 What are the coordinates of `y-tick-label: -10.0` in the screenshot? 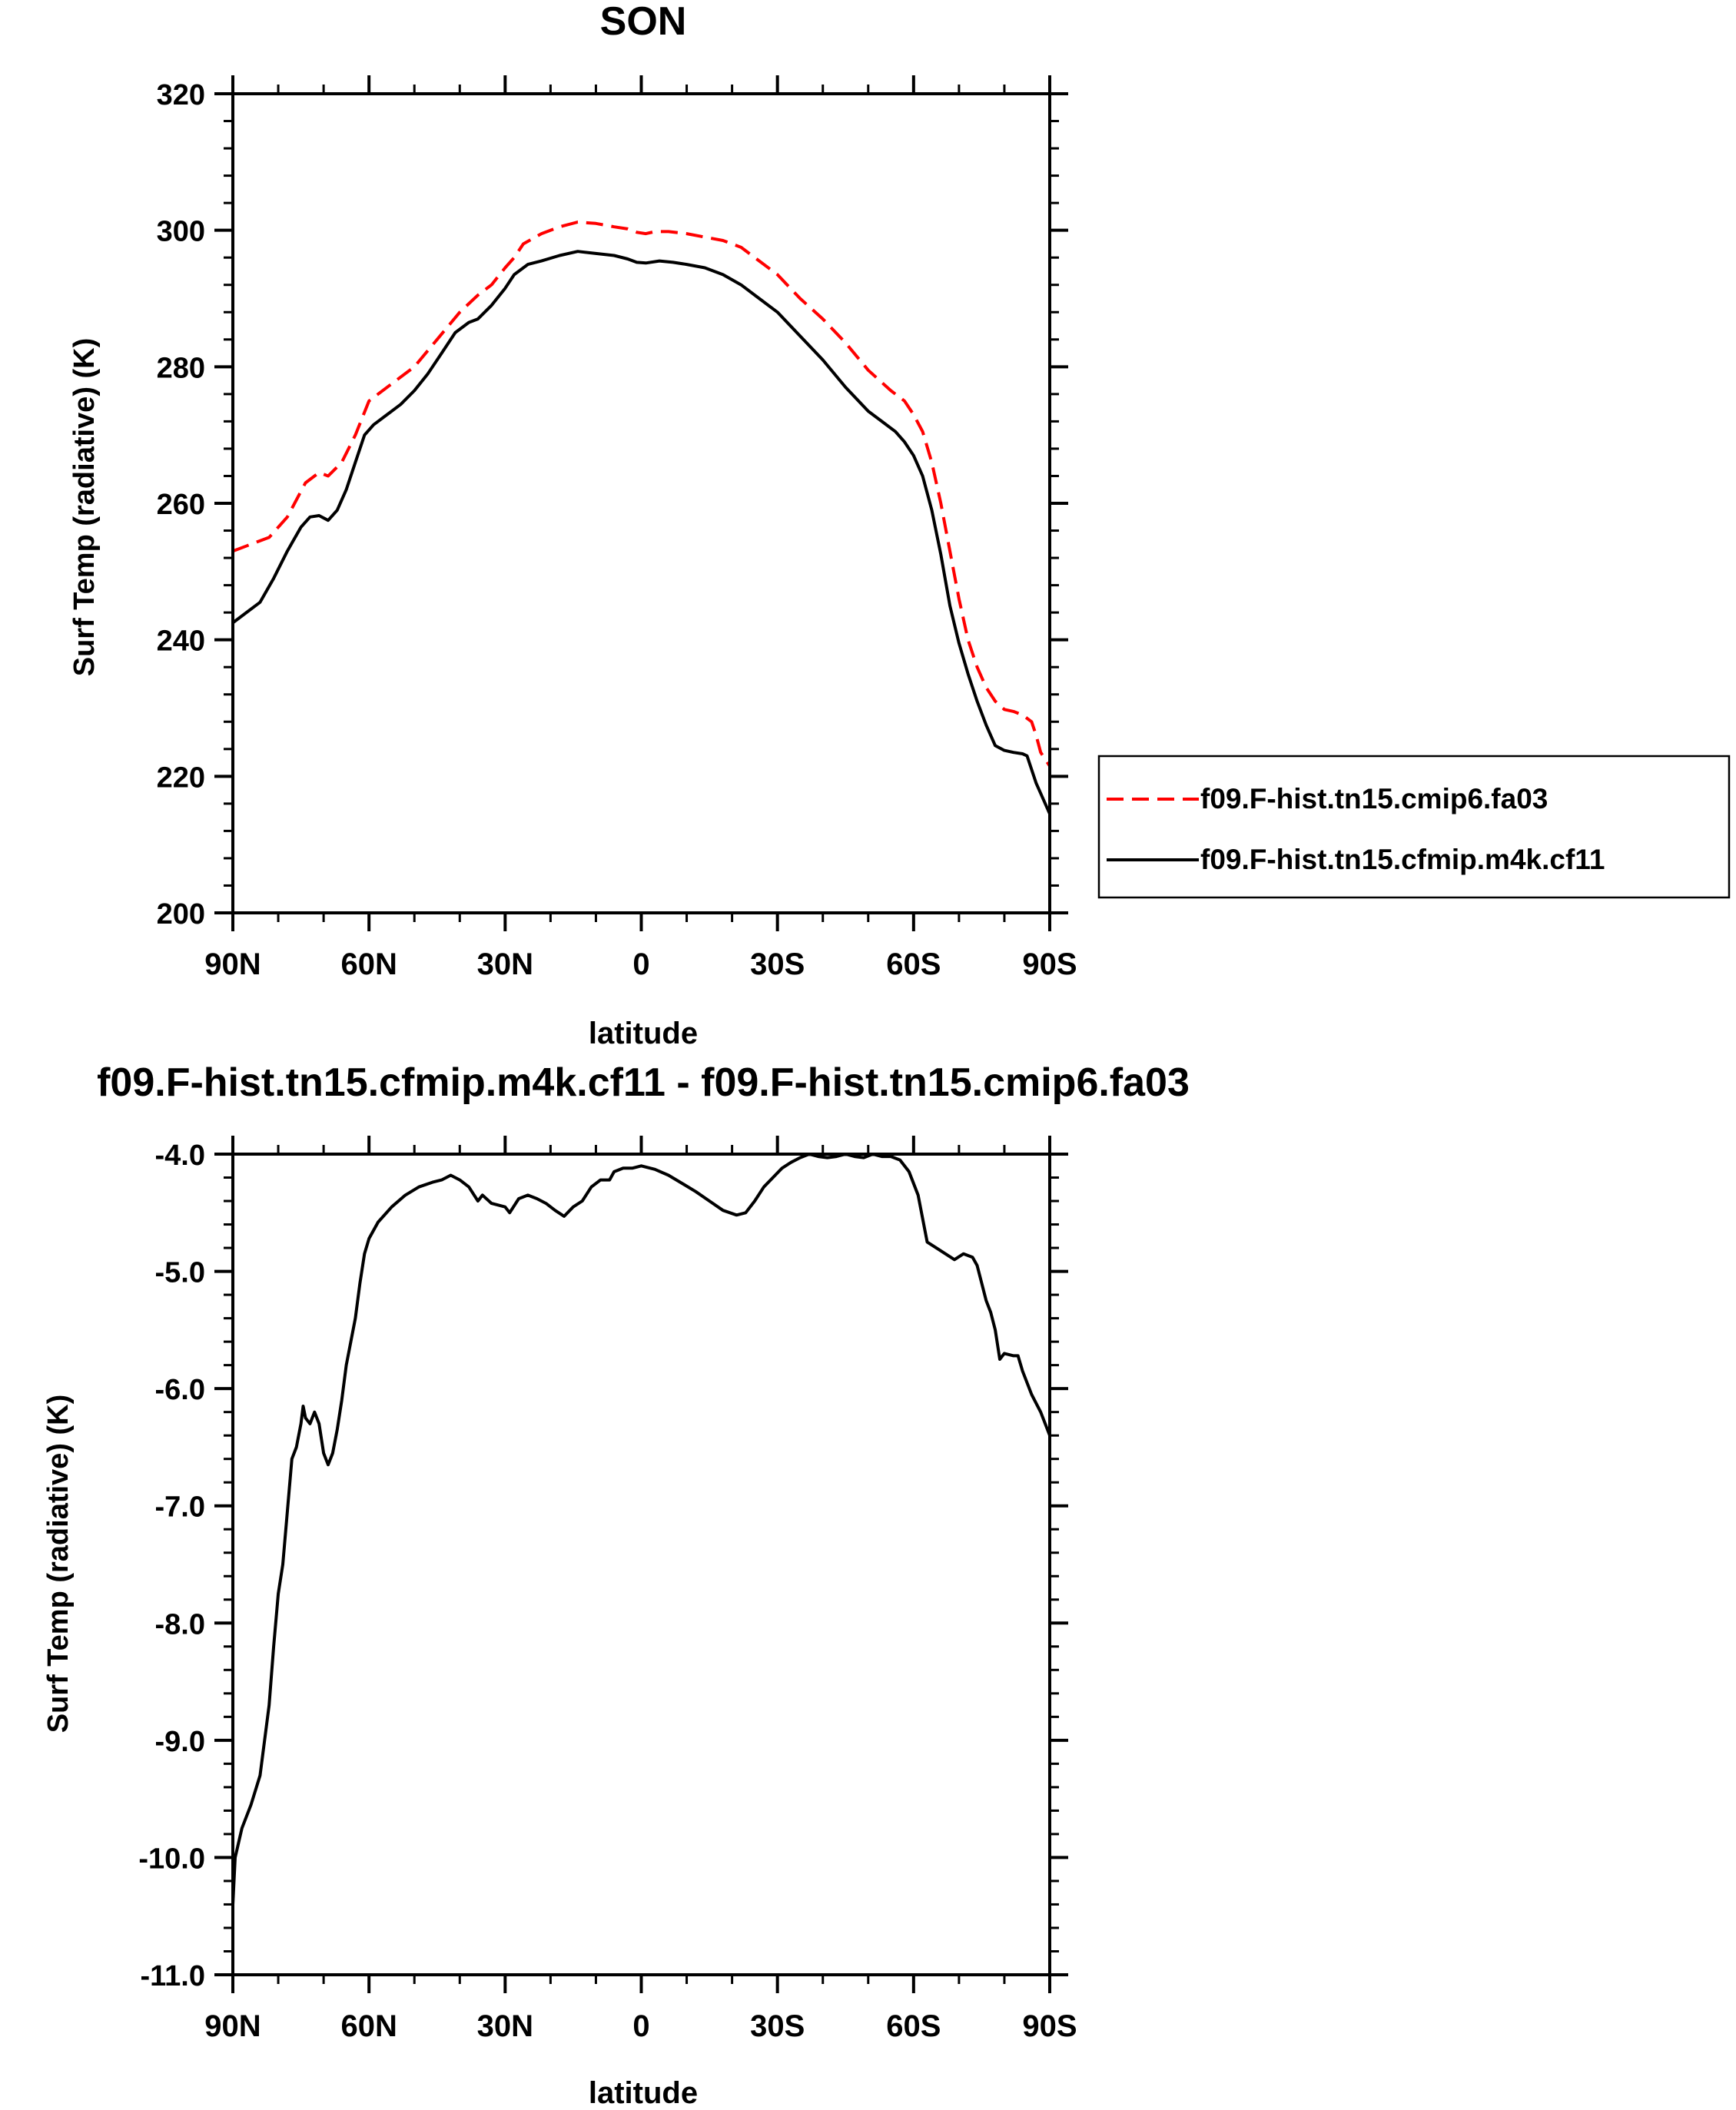 It's located at (172, 1859).